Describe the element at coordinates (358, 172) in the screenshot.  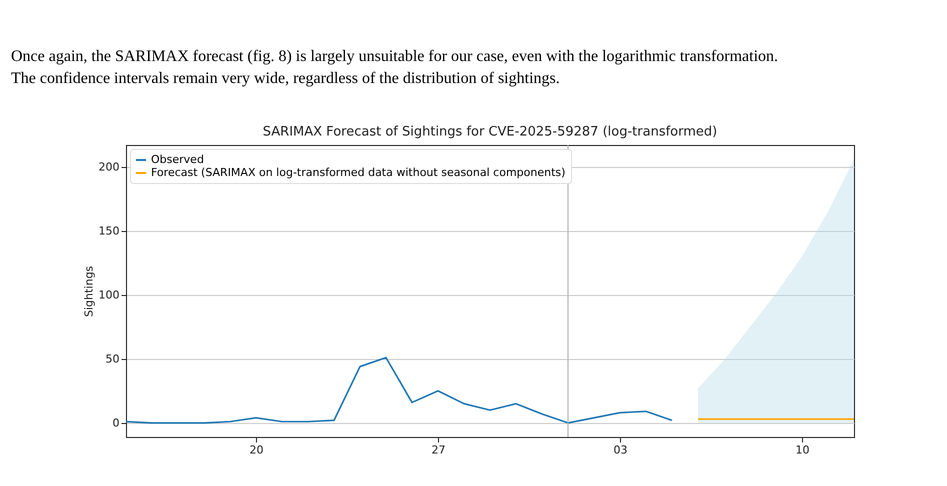
I see `legend-label: Forecast (SARIMAX on log-transformed data without seasonal components)` at that location.